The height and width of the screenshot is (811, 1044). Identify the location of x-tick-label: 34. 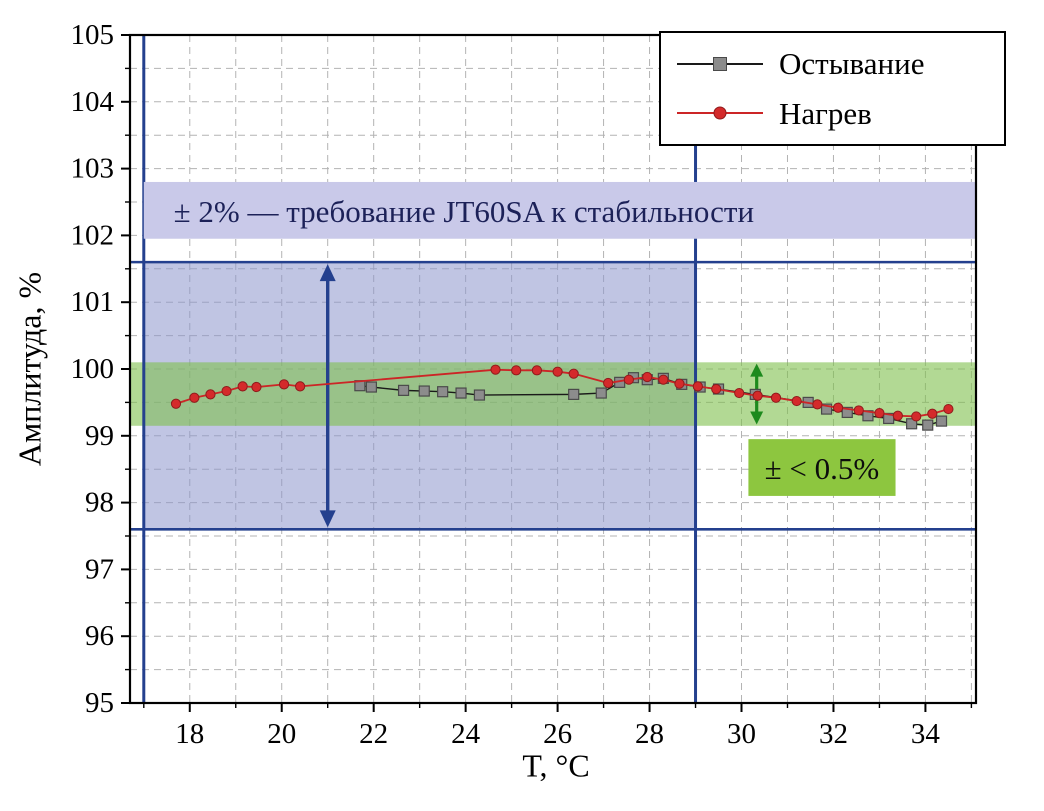
(926, 734).